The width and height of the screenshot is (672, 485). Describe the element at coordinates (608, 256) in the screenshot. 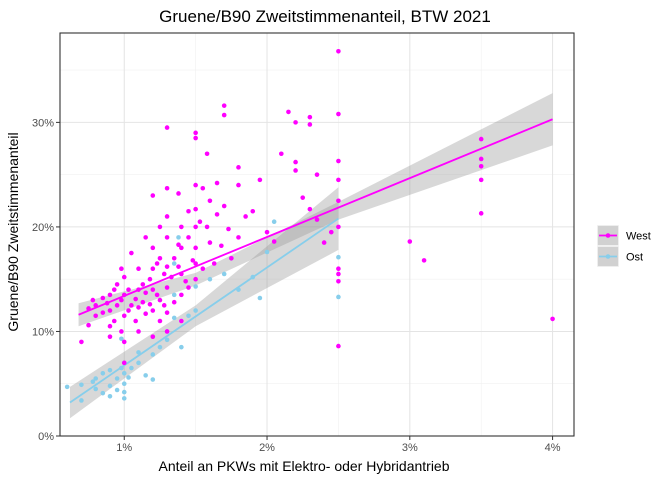

I see `legend-key-point-ost` at that location.